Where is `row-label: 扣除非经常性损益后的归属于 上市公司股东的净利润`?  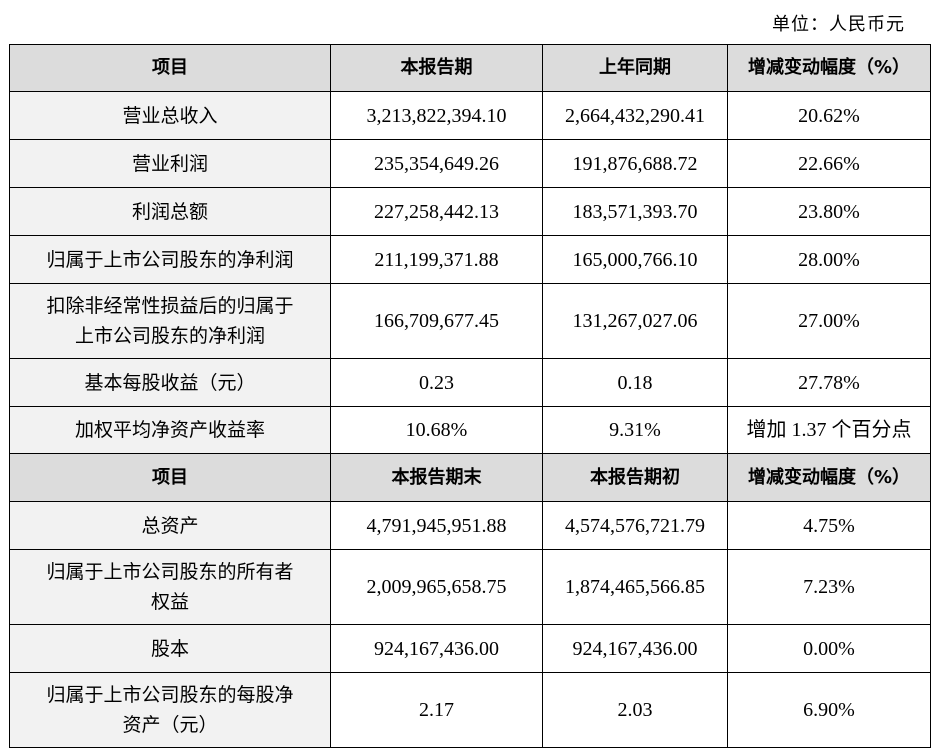
row-label: 扣除非经常性损益后的归属于 上市公司股东的净利润 is located at coordinates (170, 321).